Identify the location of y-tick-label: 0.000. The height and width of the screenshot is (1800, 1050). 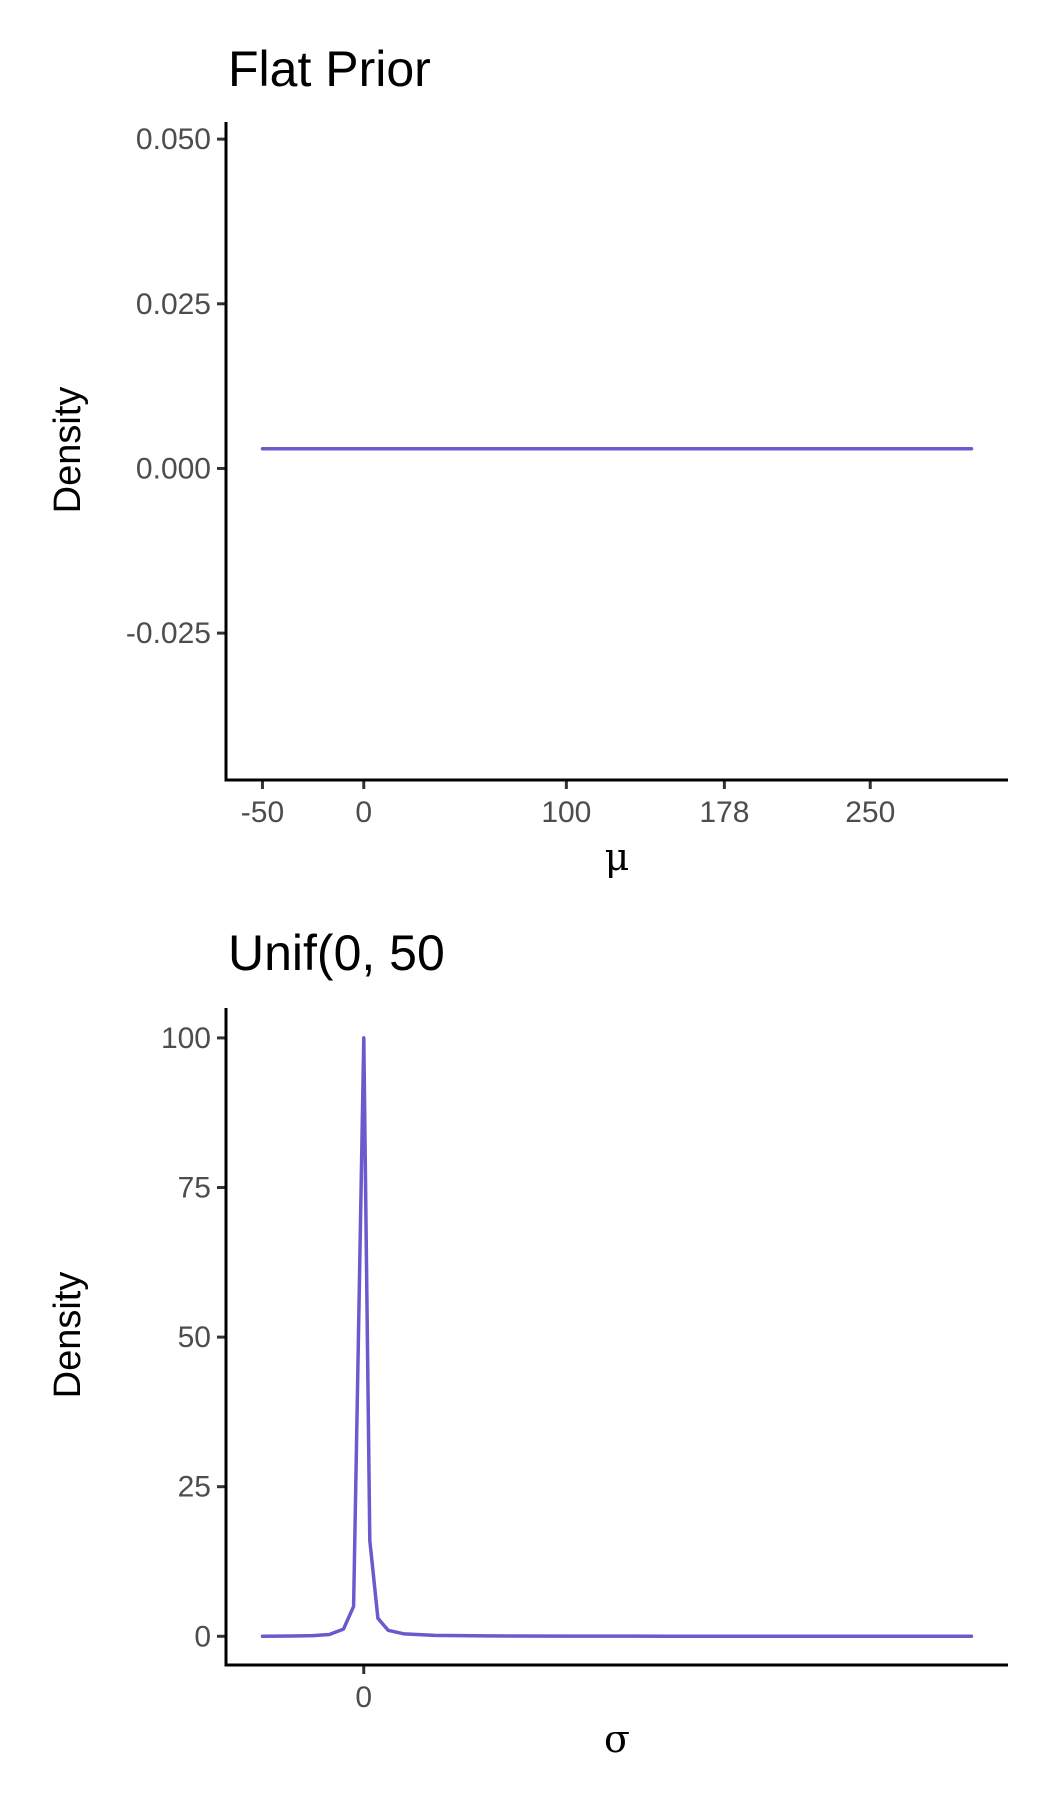
(173, 468).